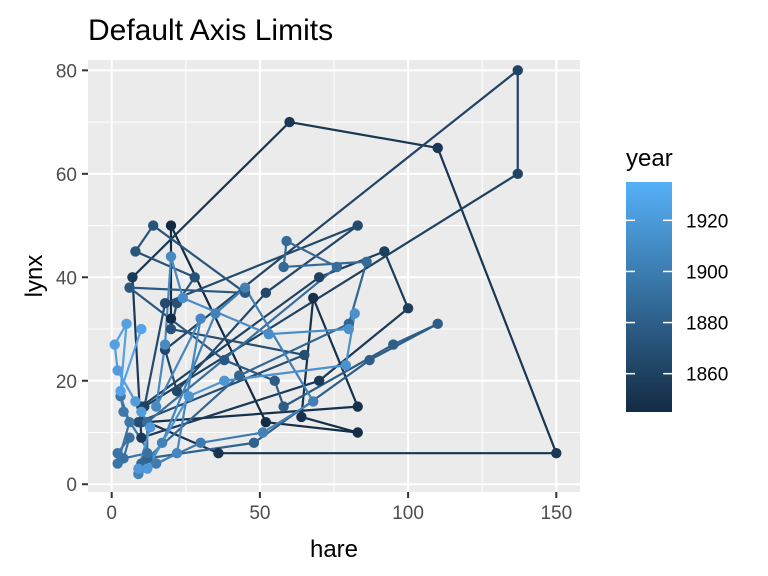 Image resolution: width=768 pixels, height=576 pixels. I want to click on legend: year 1860 1880 1900 1920, so click(677, 278).